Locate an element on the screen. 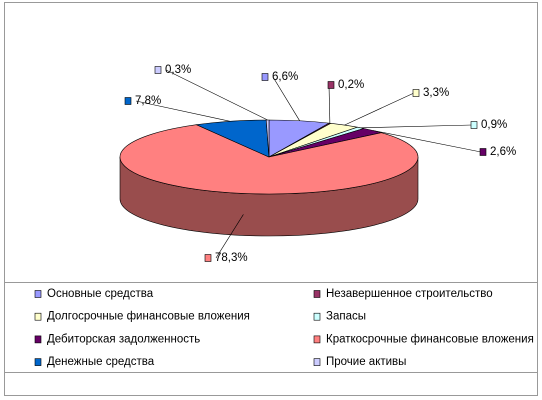  legend-label: Основные средства is located at coordinates (100, 294).